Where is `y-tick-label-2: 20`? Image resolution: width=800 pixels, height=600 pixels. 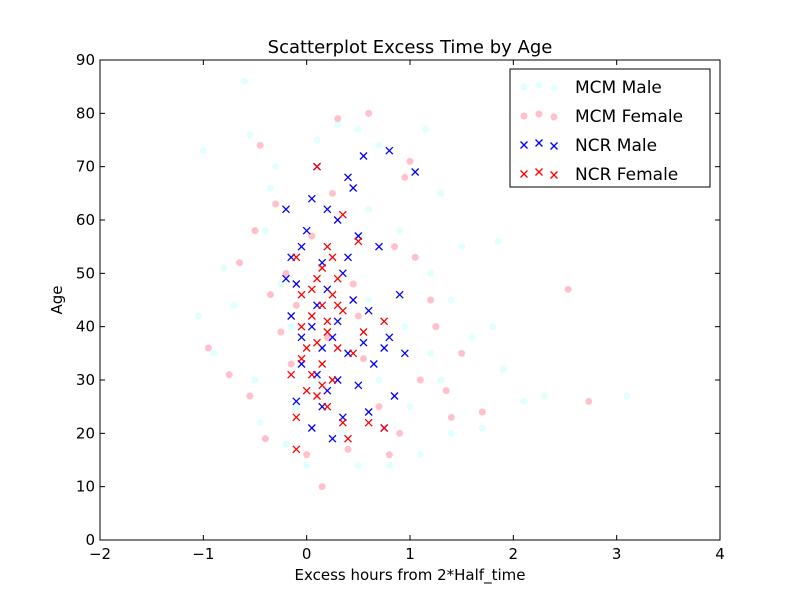 y-tick-label-2: 20 is located at coordinates (85, 433).